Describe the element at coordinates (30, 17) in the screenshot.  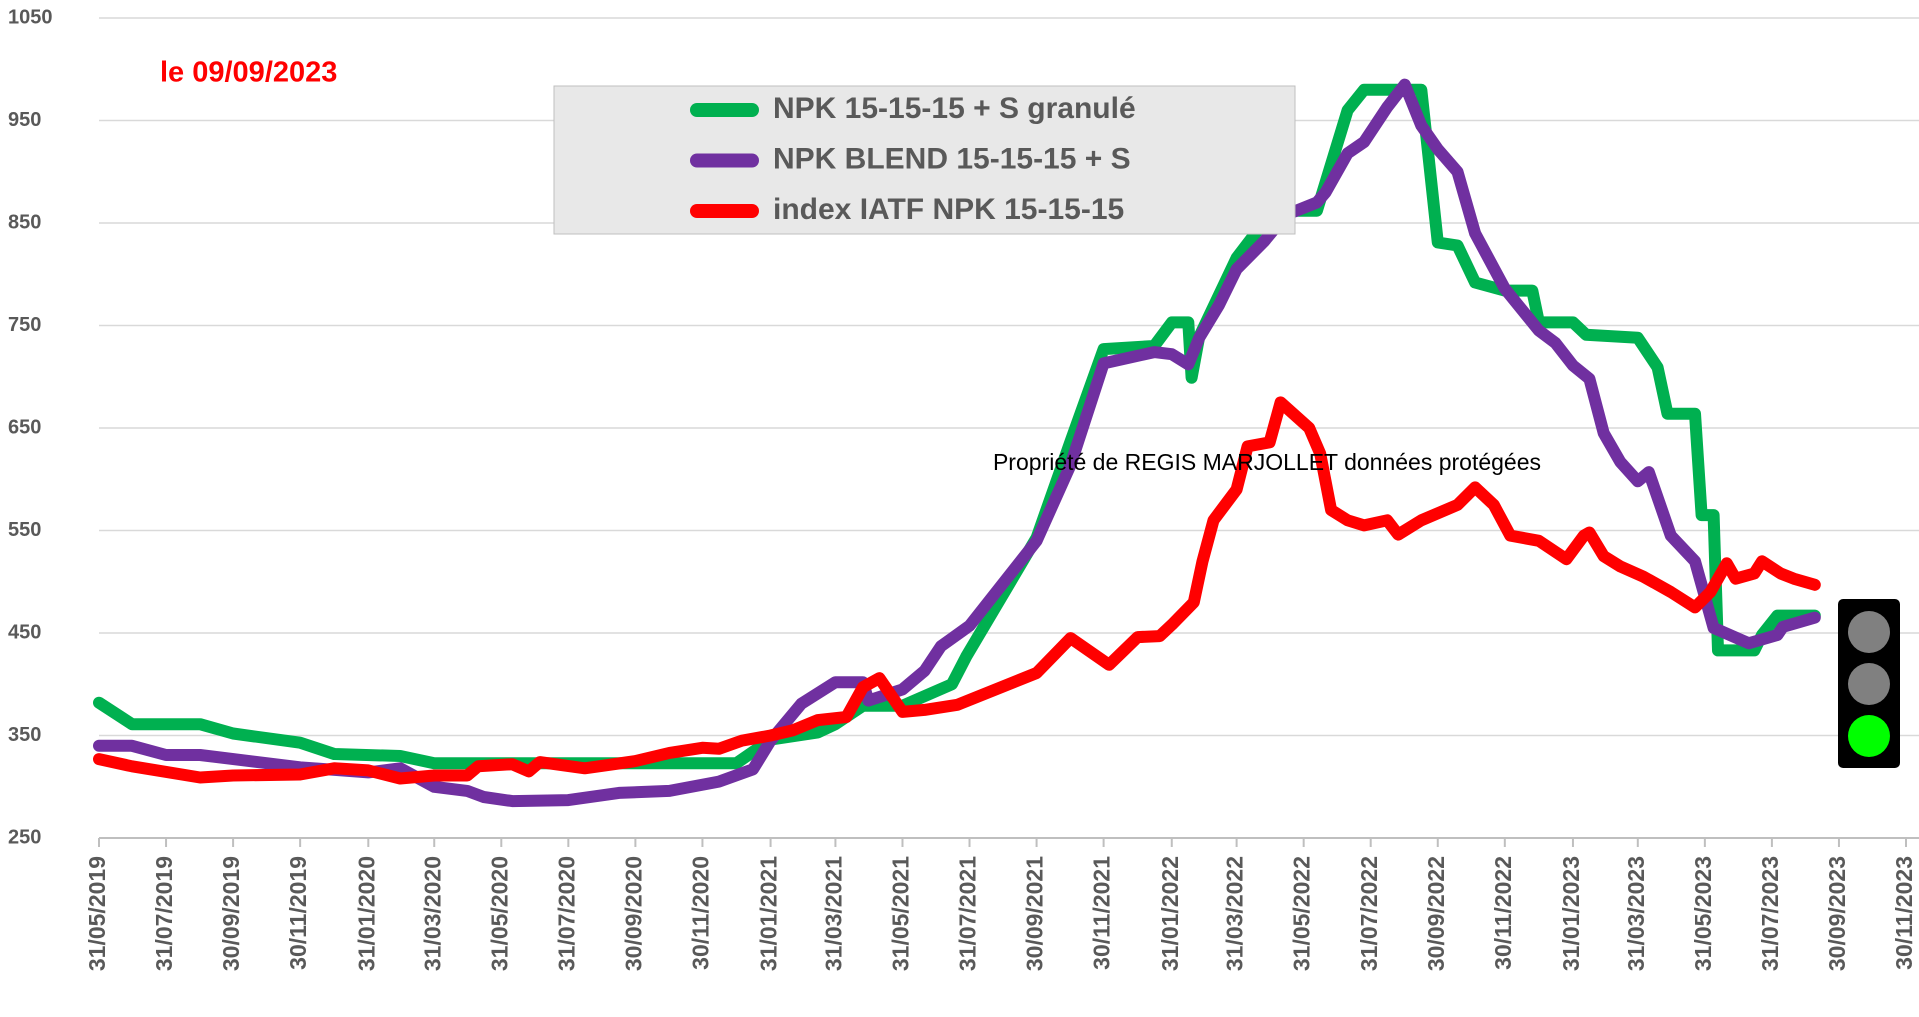
I see `y-tick-label: 1050` at that location.